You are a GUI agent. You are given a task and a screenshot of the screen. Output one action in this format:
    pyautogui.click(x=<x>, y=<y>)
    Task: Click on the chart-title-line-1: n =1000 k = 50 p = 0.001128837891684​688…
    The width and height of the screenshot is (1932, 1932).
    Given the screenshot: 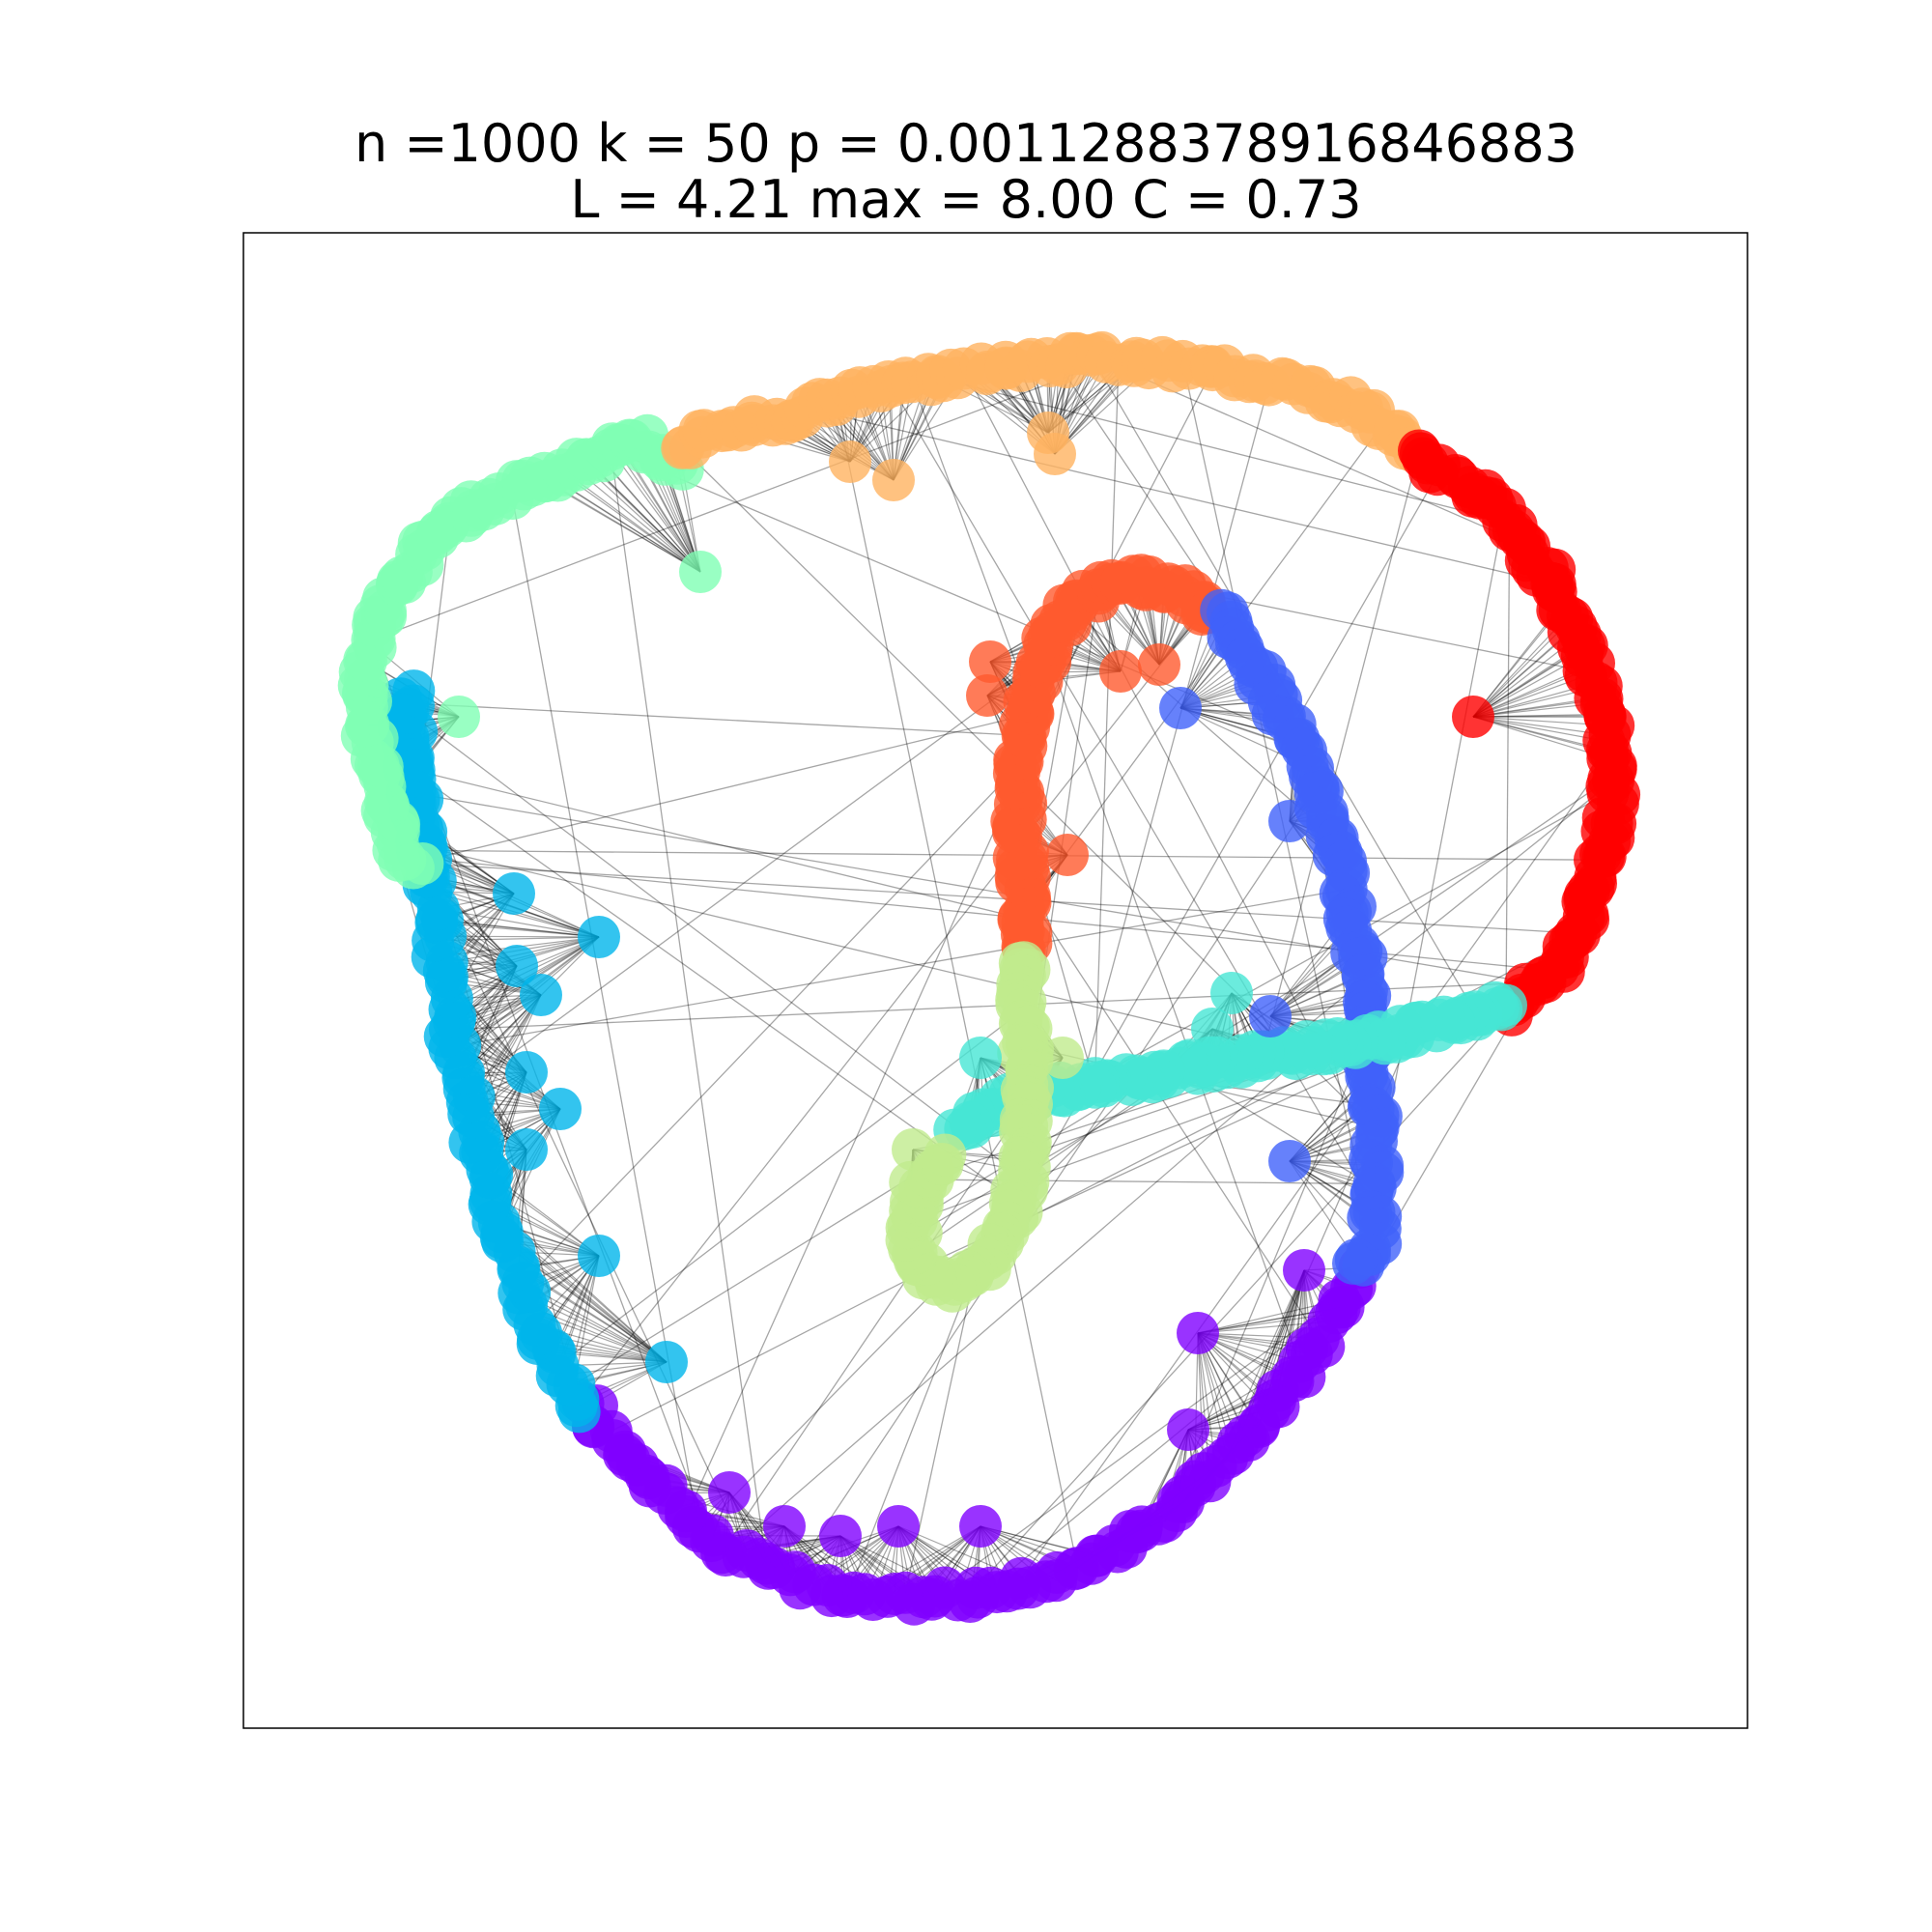 What is the action you would take?
    pyautogui.click(x=966, y=143)
    